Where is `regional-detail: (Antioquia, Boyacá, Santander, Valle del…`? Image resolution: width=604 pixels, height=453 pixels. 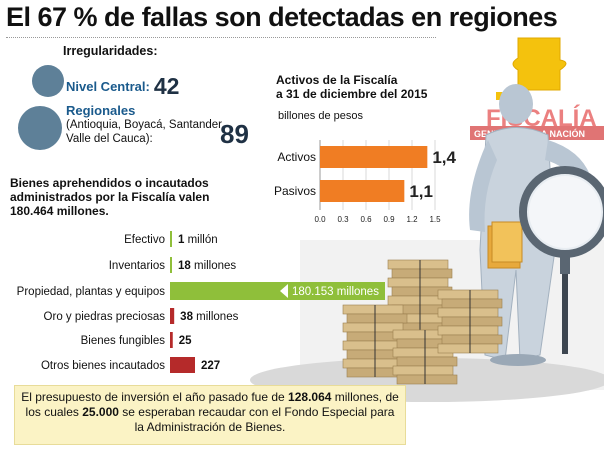 regional-detail: (Antioquia, Boyacá, Santander, Valle del… is located at coordinates (145, 132).